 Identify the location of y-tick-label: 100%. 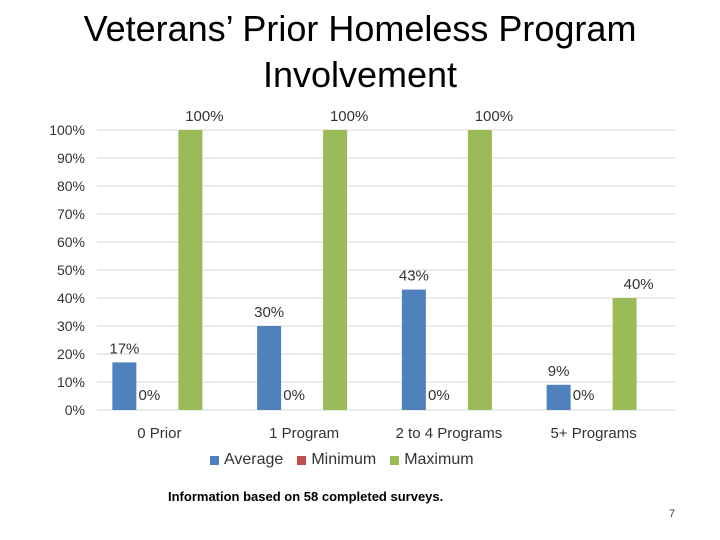
(67, 130).